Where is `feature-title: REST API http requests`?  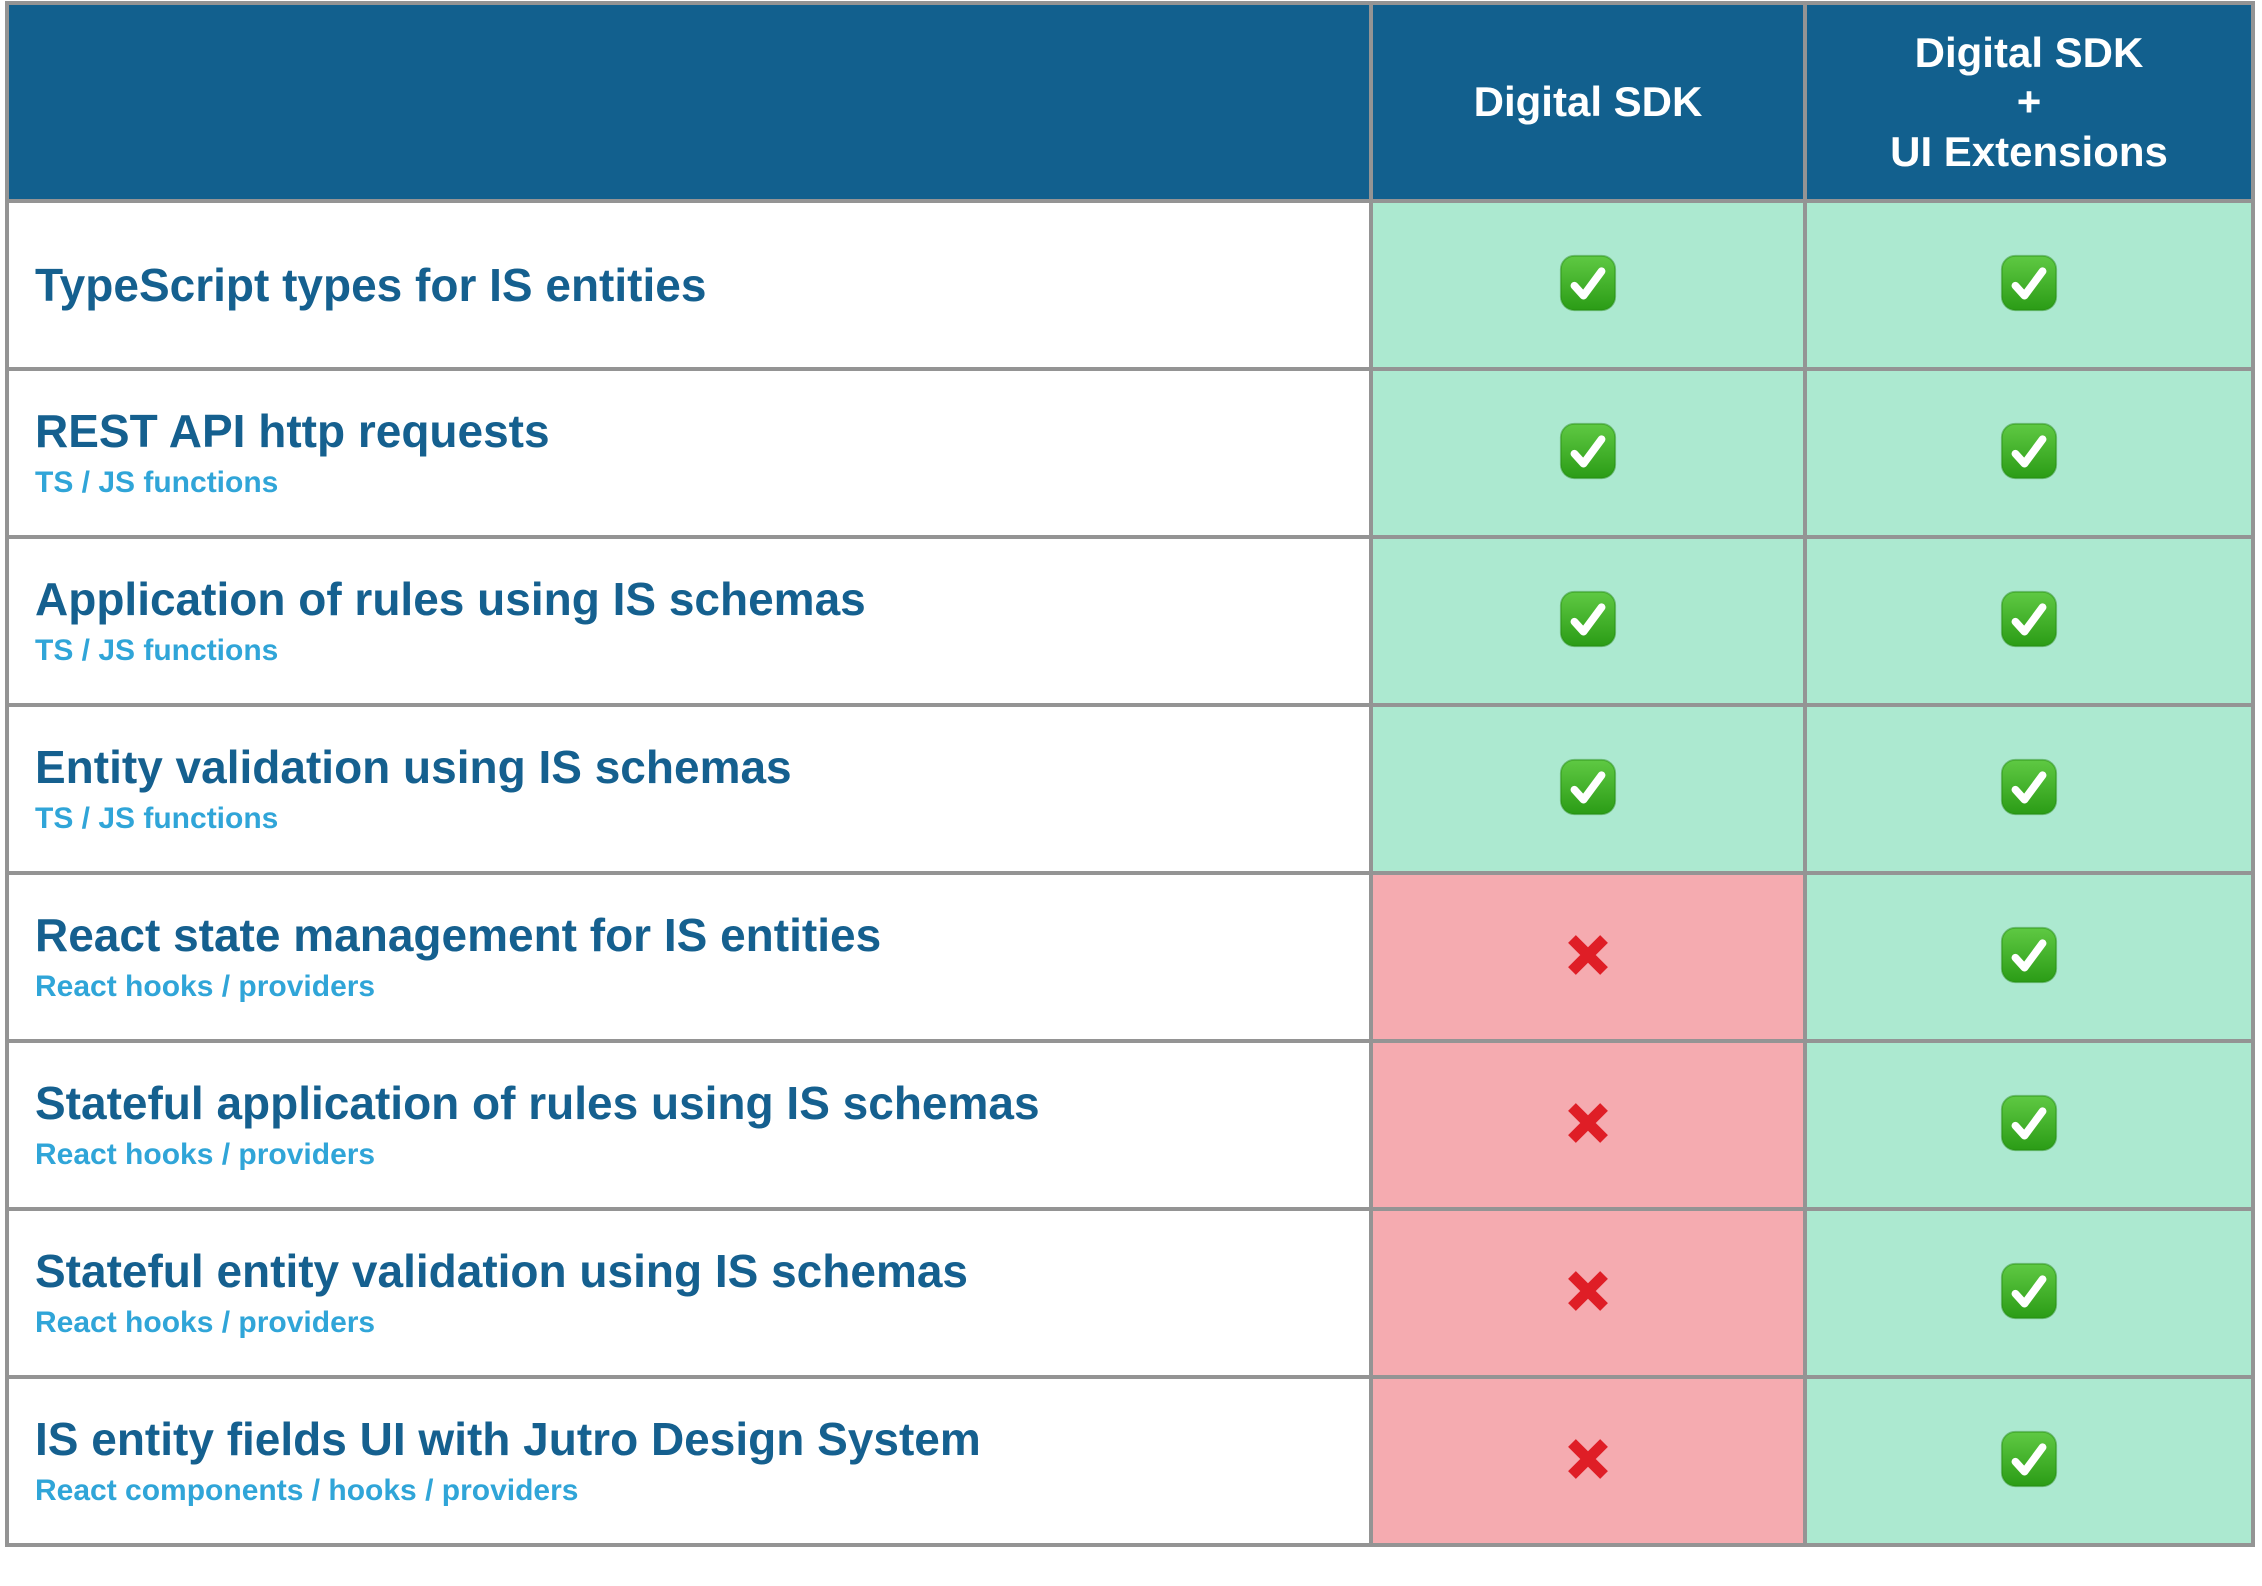
feature-title: REST API http requests is located at coordinates (292, 431).